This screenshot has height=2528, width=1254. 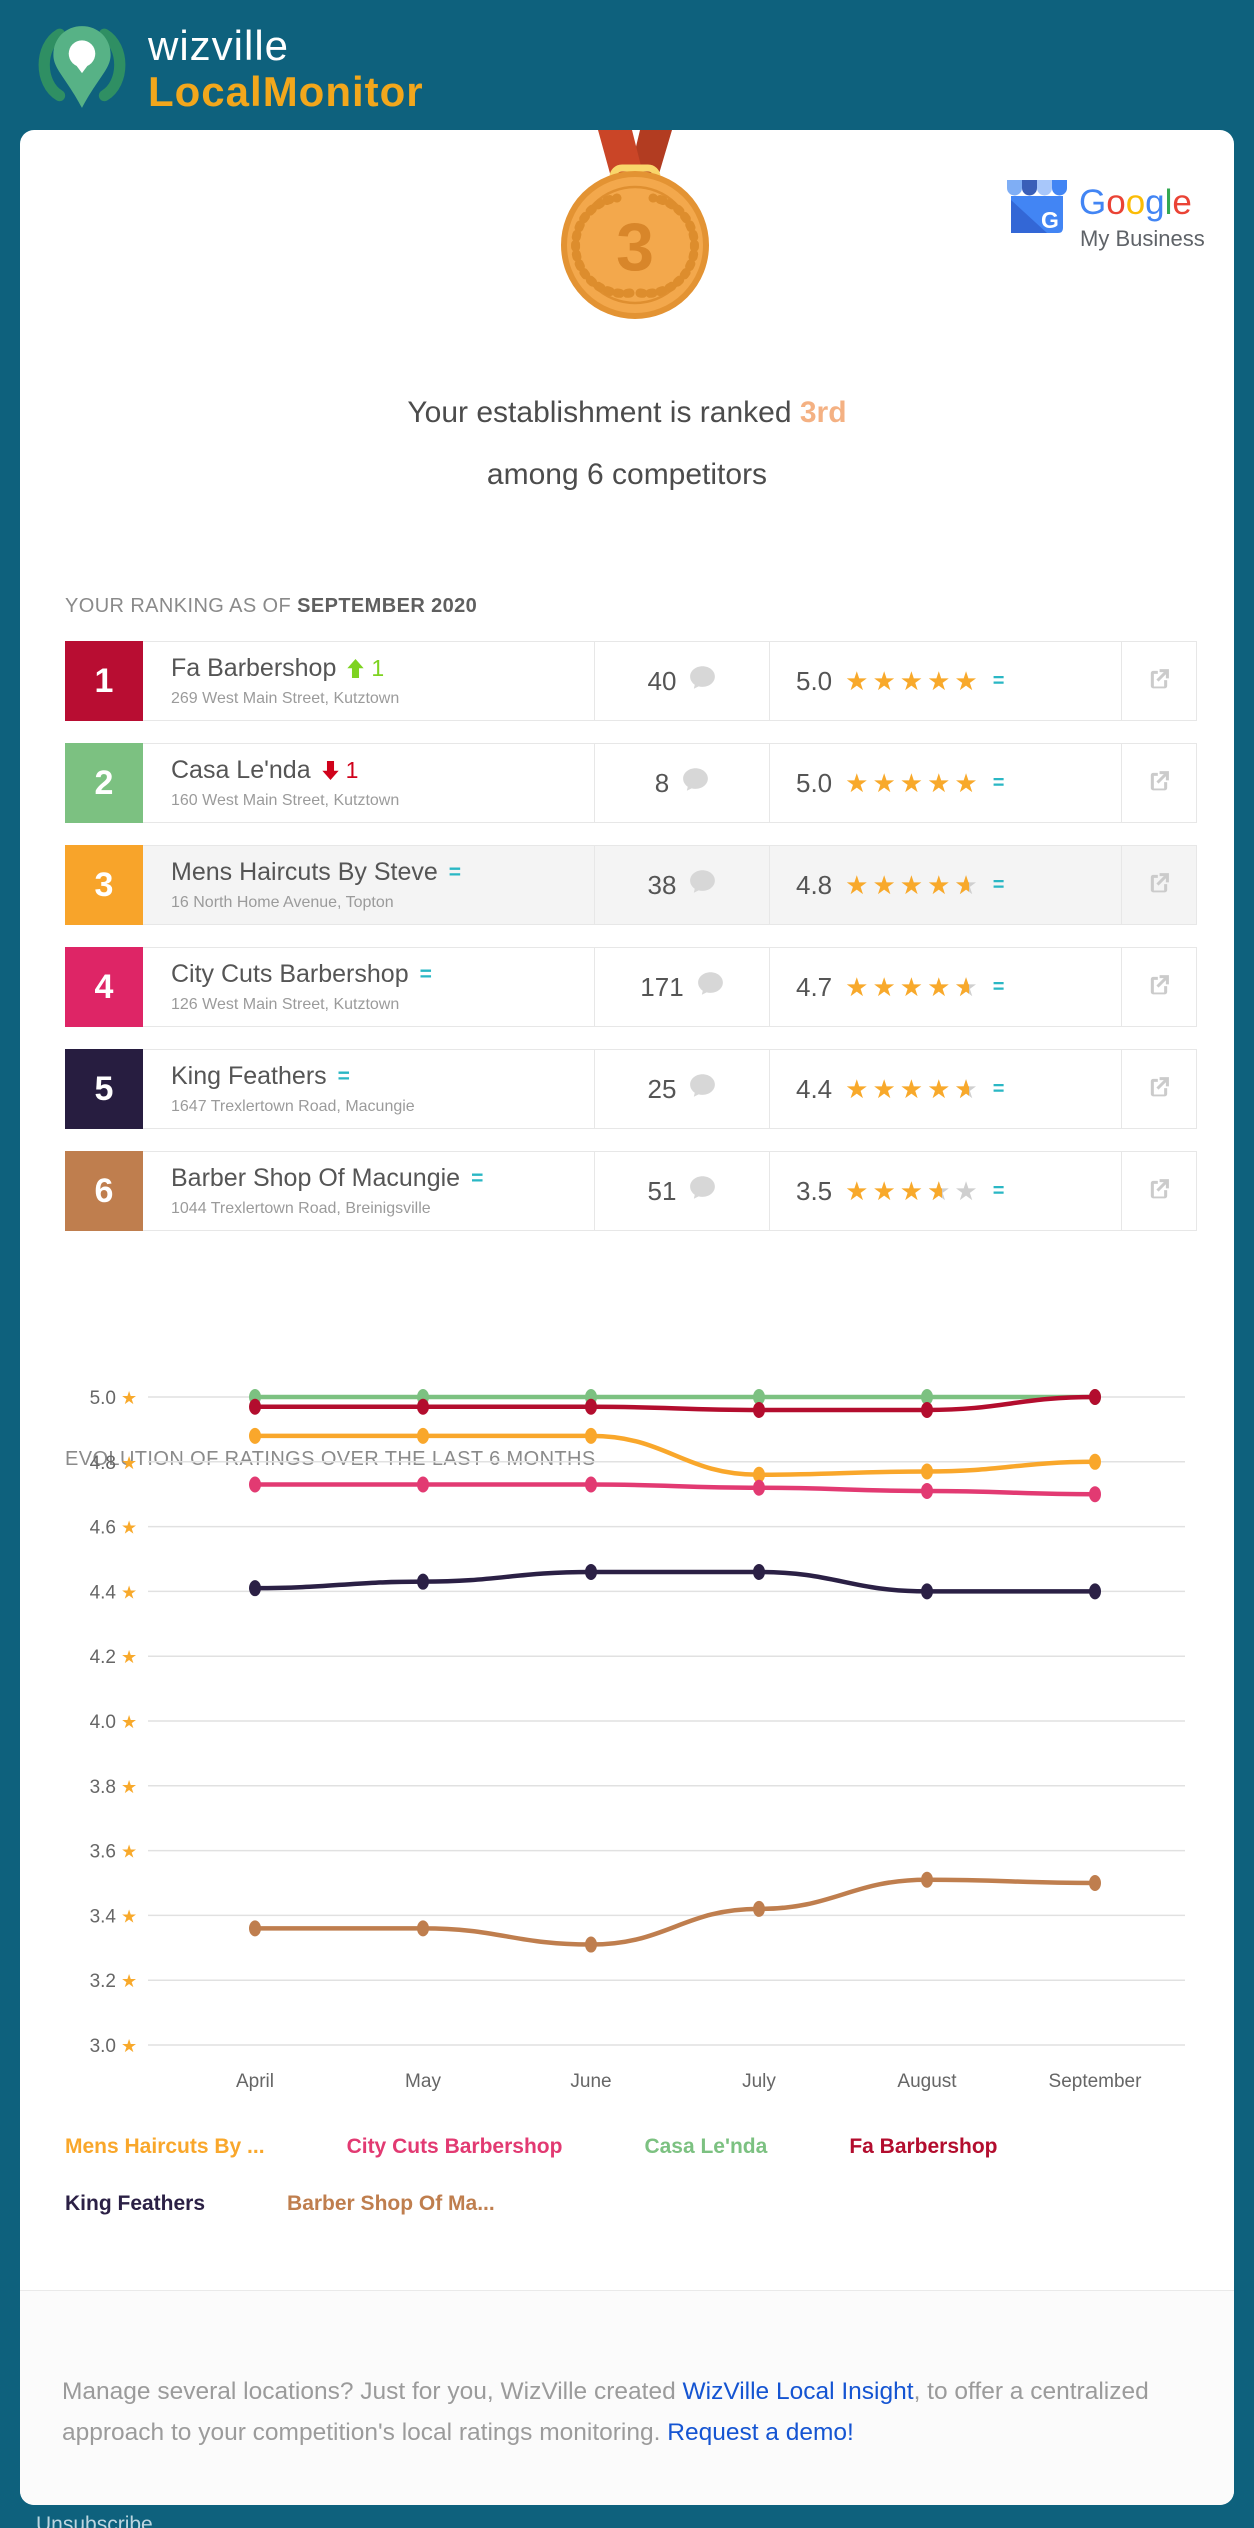 I want to click on chart-y-tick-label: 3.2, so click(x=103, y=1981).